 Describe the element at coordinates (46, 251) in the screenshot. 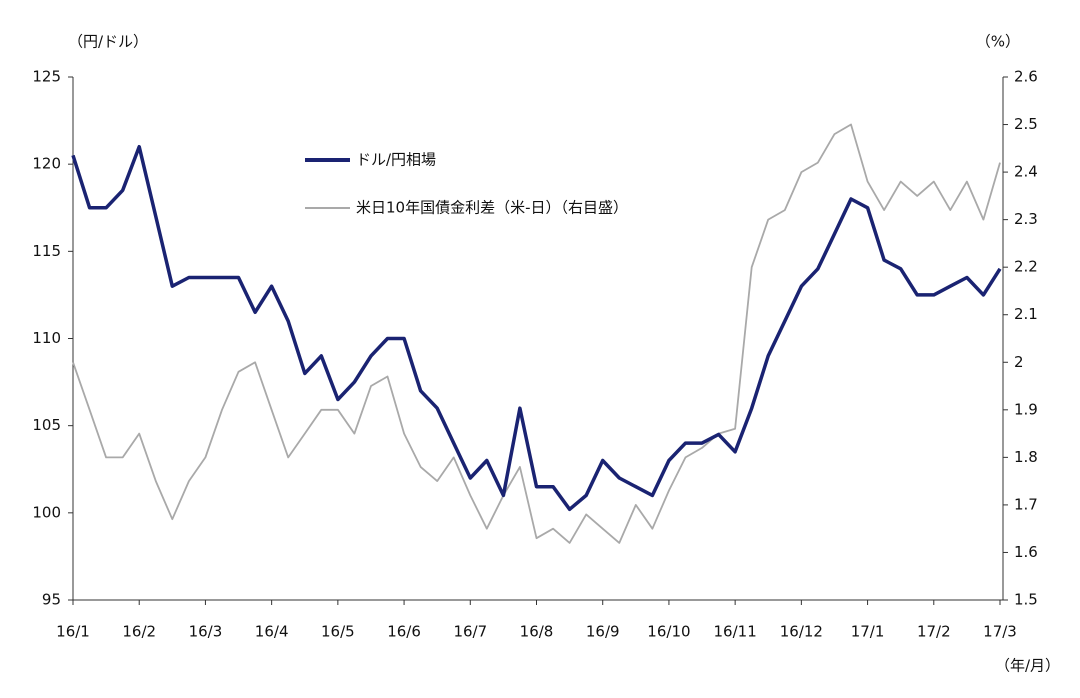

I see `y-tick-label: 115` at that location.